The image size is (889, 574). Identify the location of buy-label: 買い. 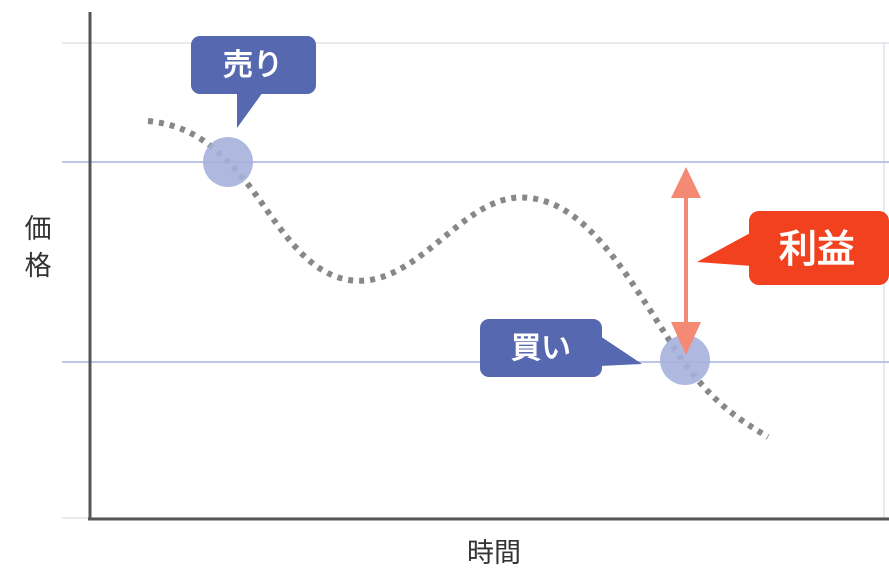
(541, 348).